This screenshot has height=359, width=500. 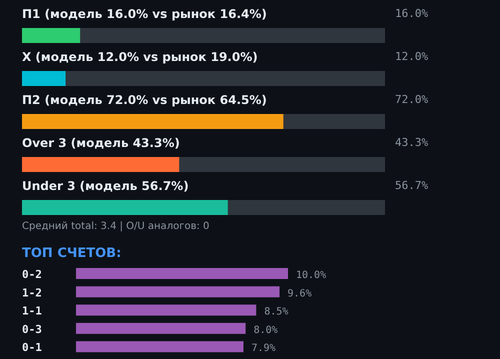 I want to click on y-tick-label: П2 (модель 72.0% vs рынок 64.5%), so click(x=144, y=100).